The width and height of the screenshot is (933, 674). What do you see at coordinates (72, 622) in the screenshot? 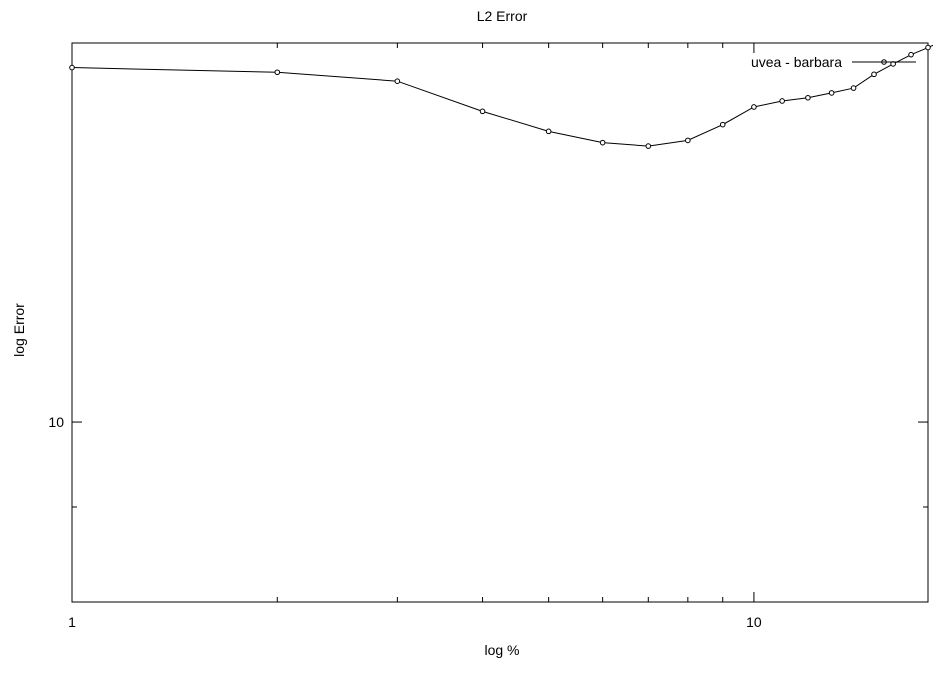
I see `x-tick-label: 1` at bounding box center [72, 622].